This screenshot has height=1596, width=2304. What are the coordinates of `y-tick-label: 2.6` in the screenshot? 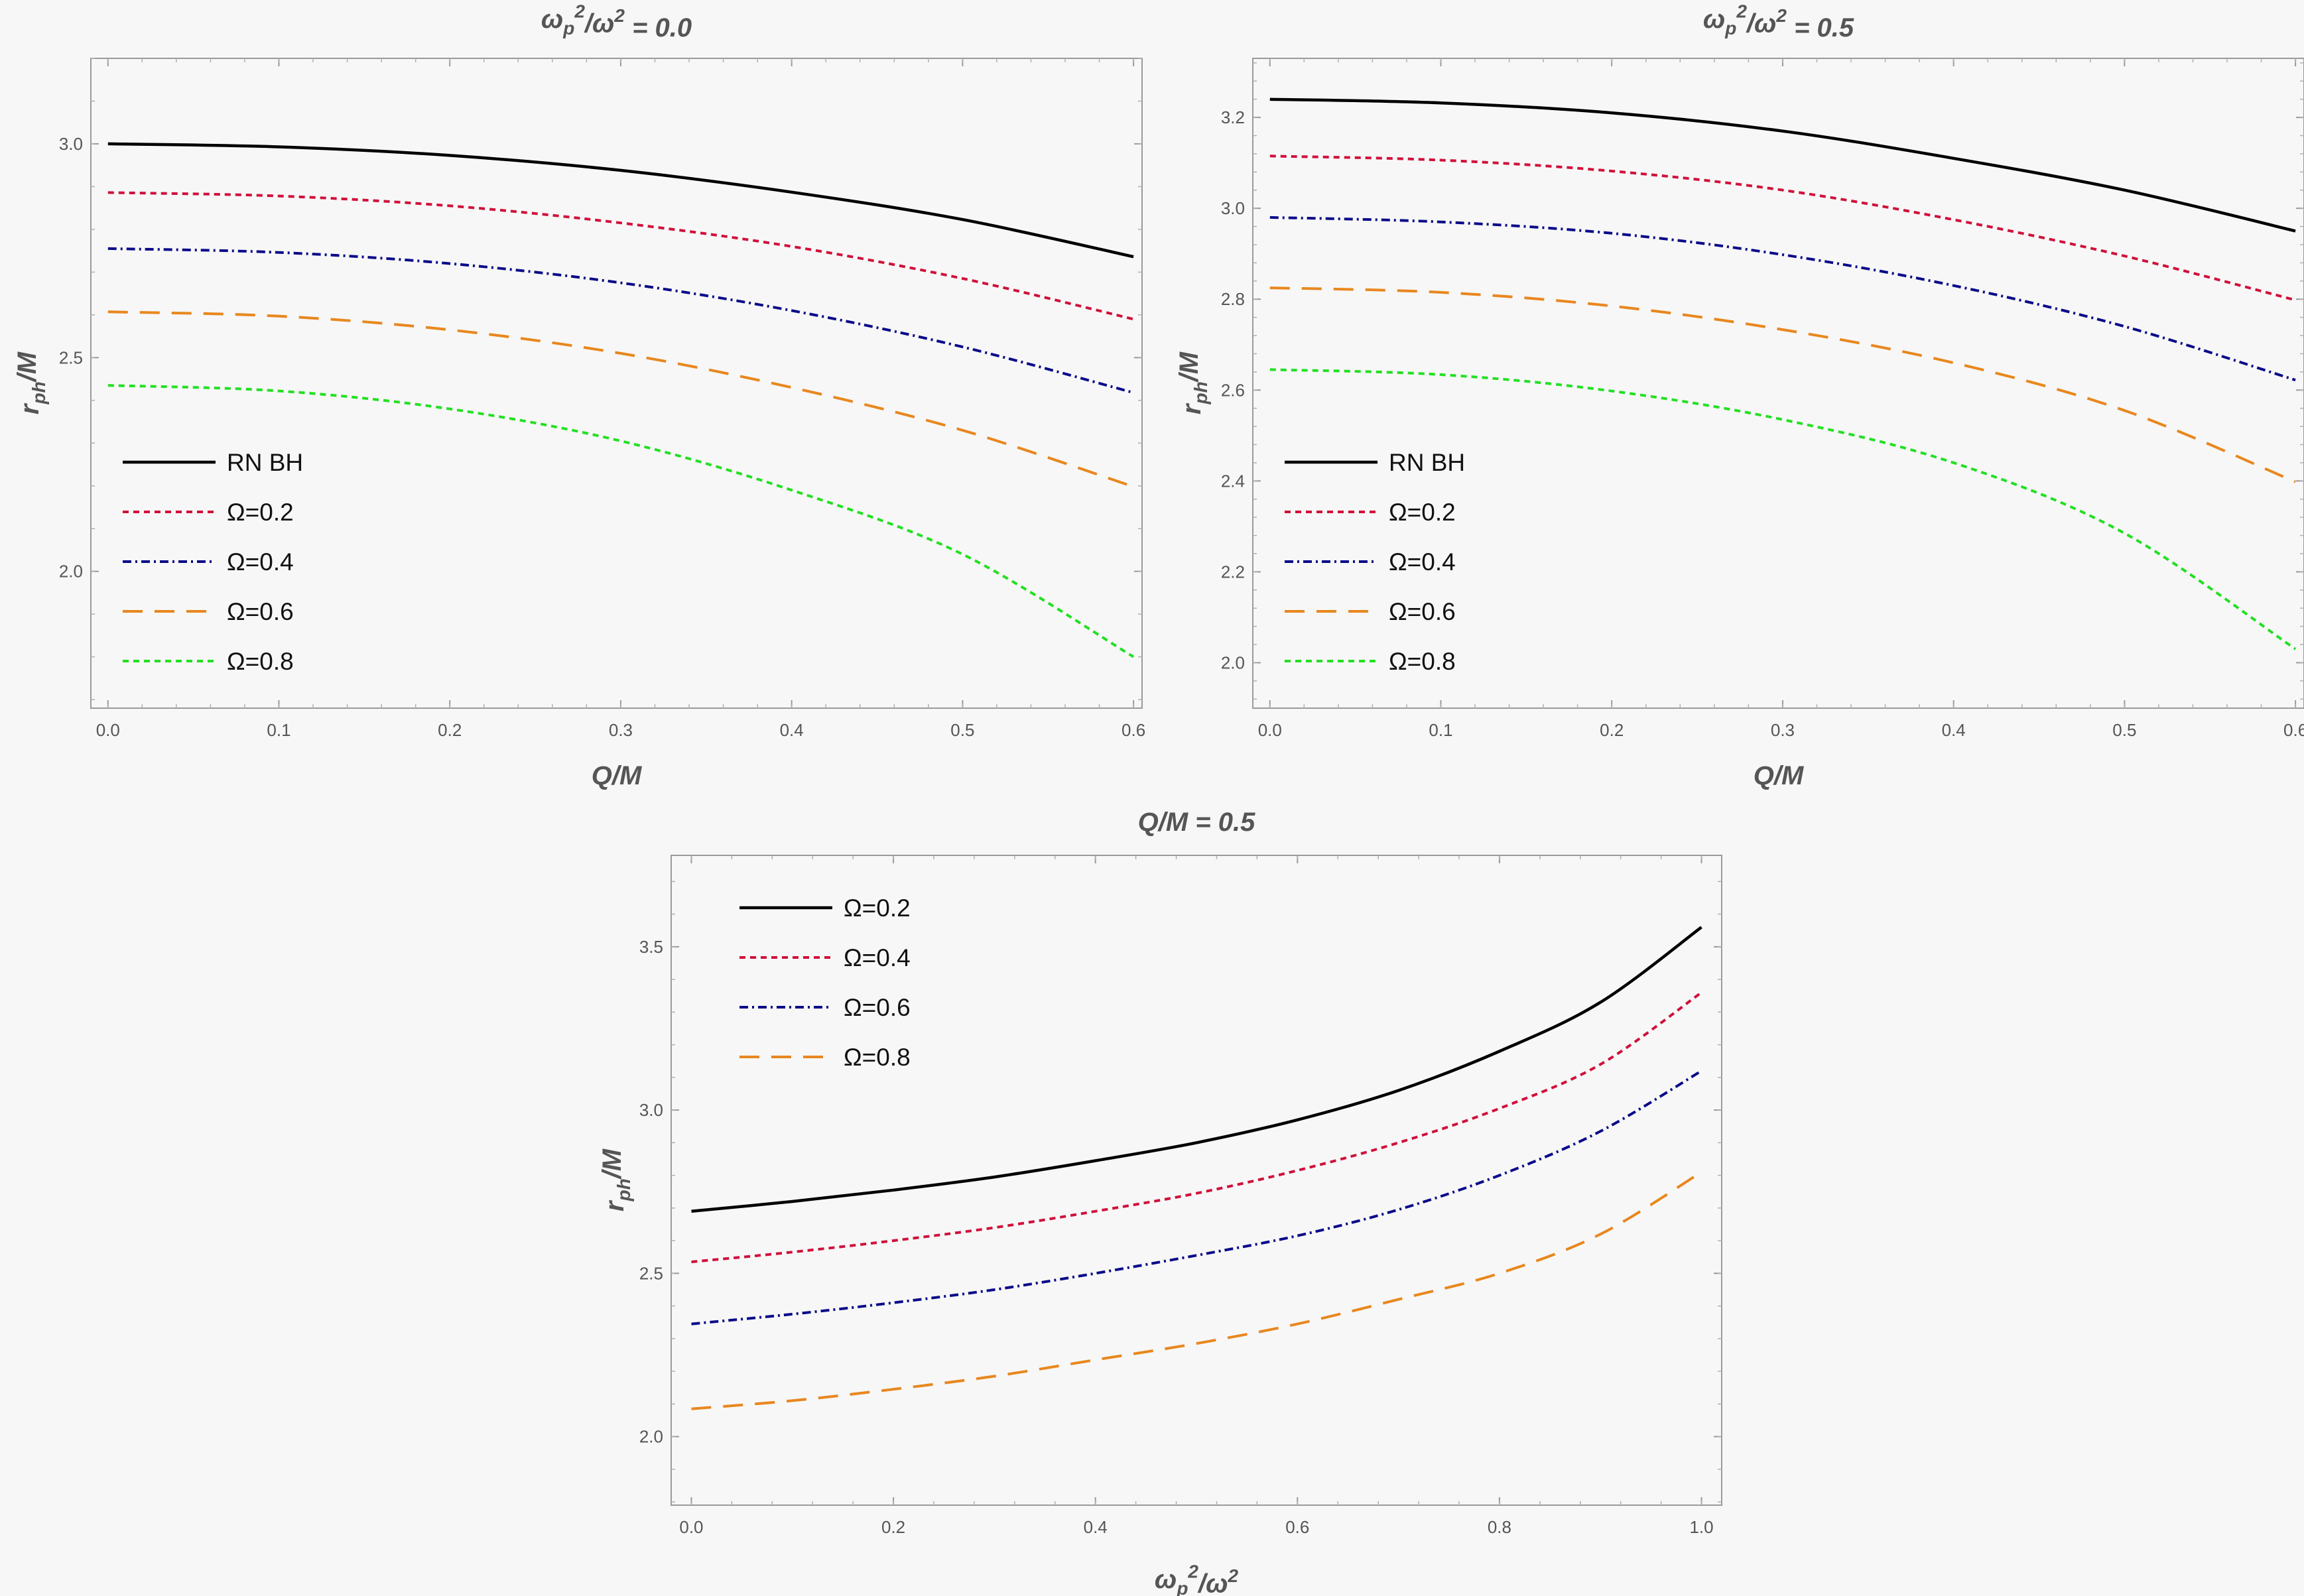 It's located at (1233, 390).